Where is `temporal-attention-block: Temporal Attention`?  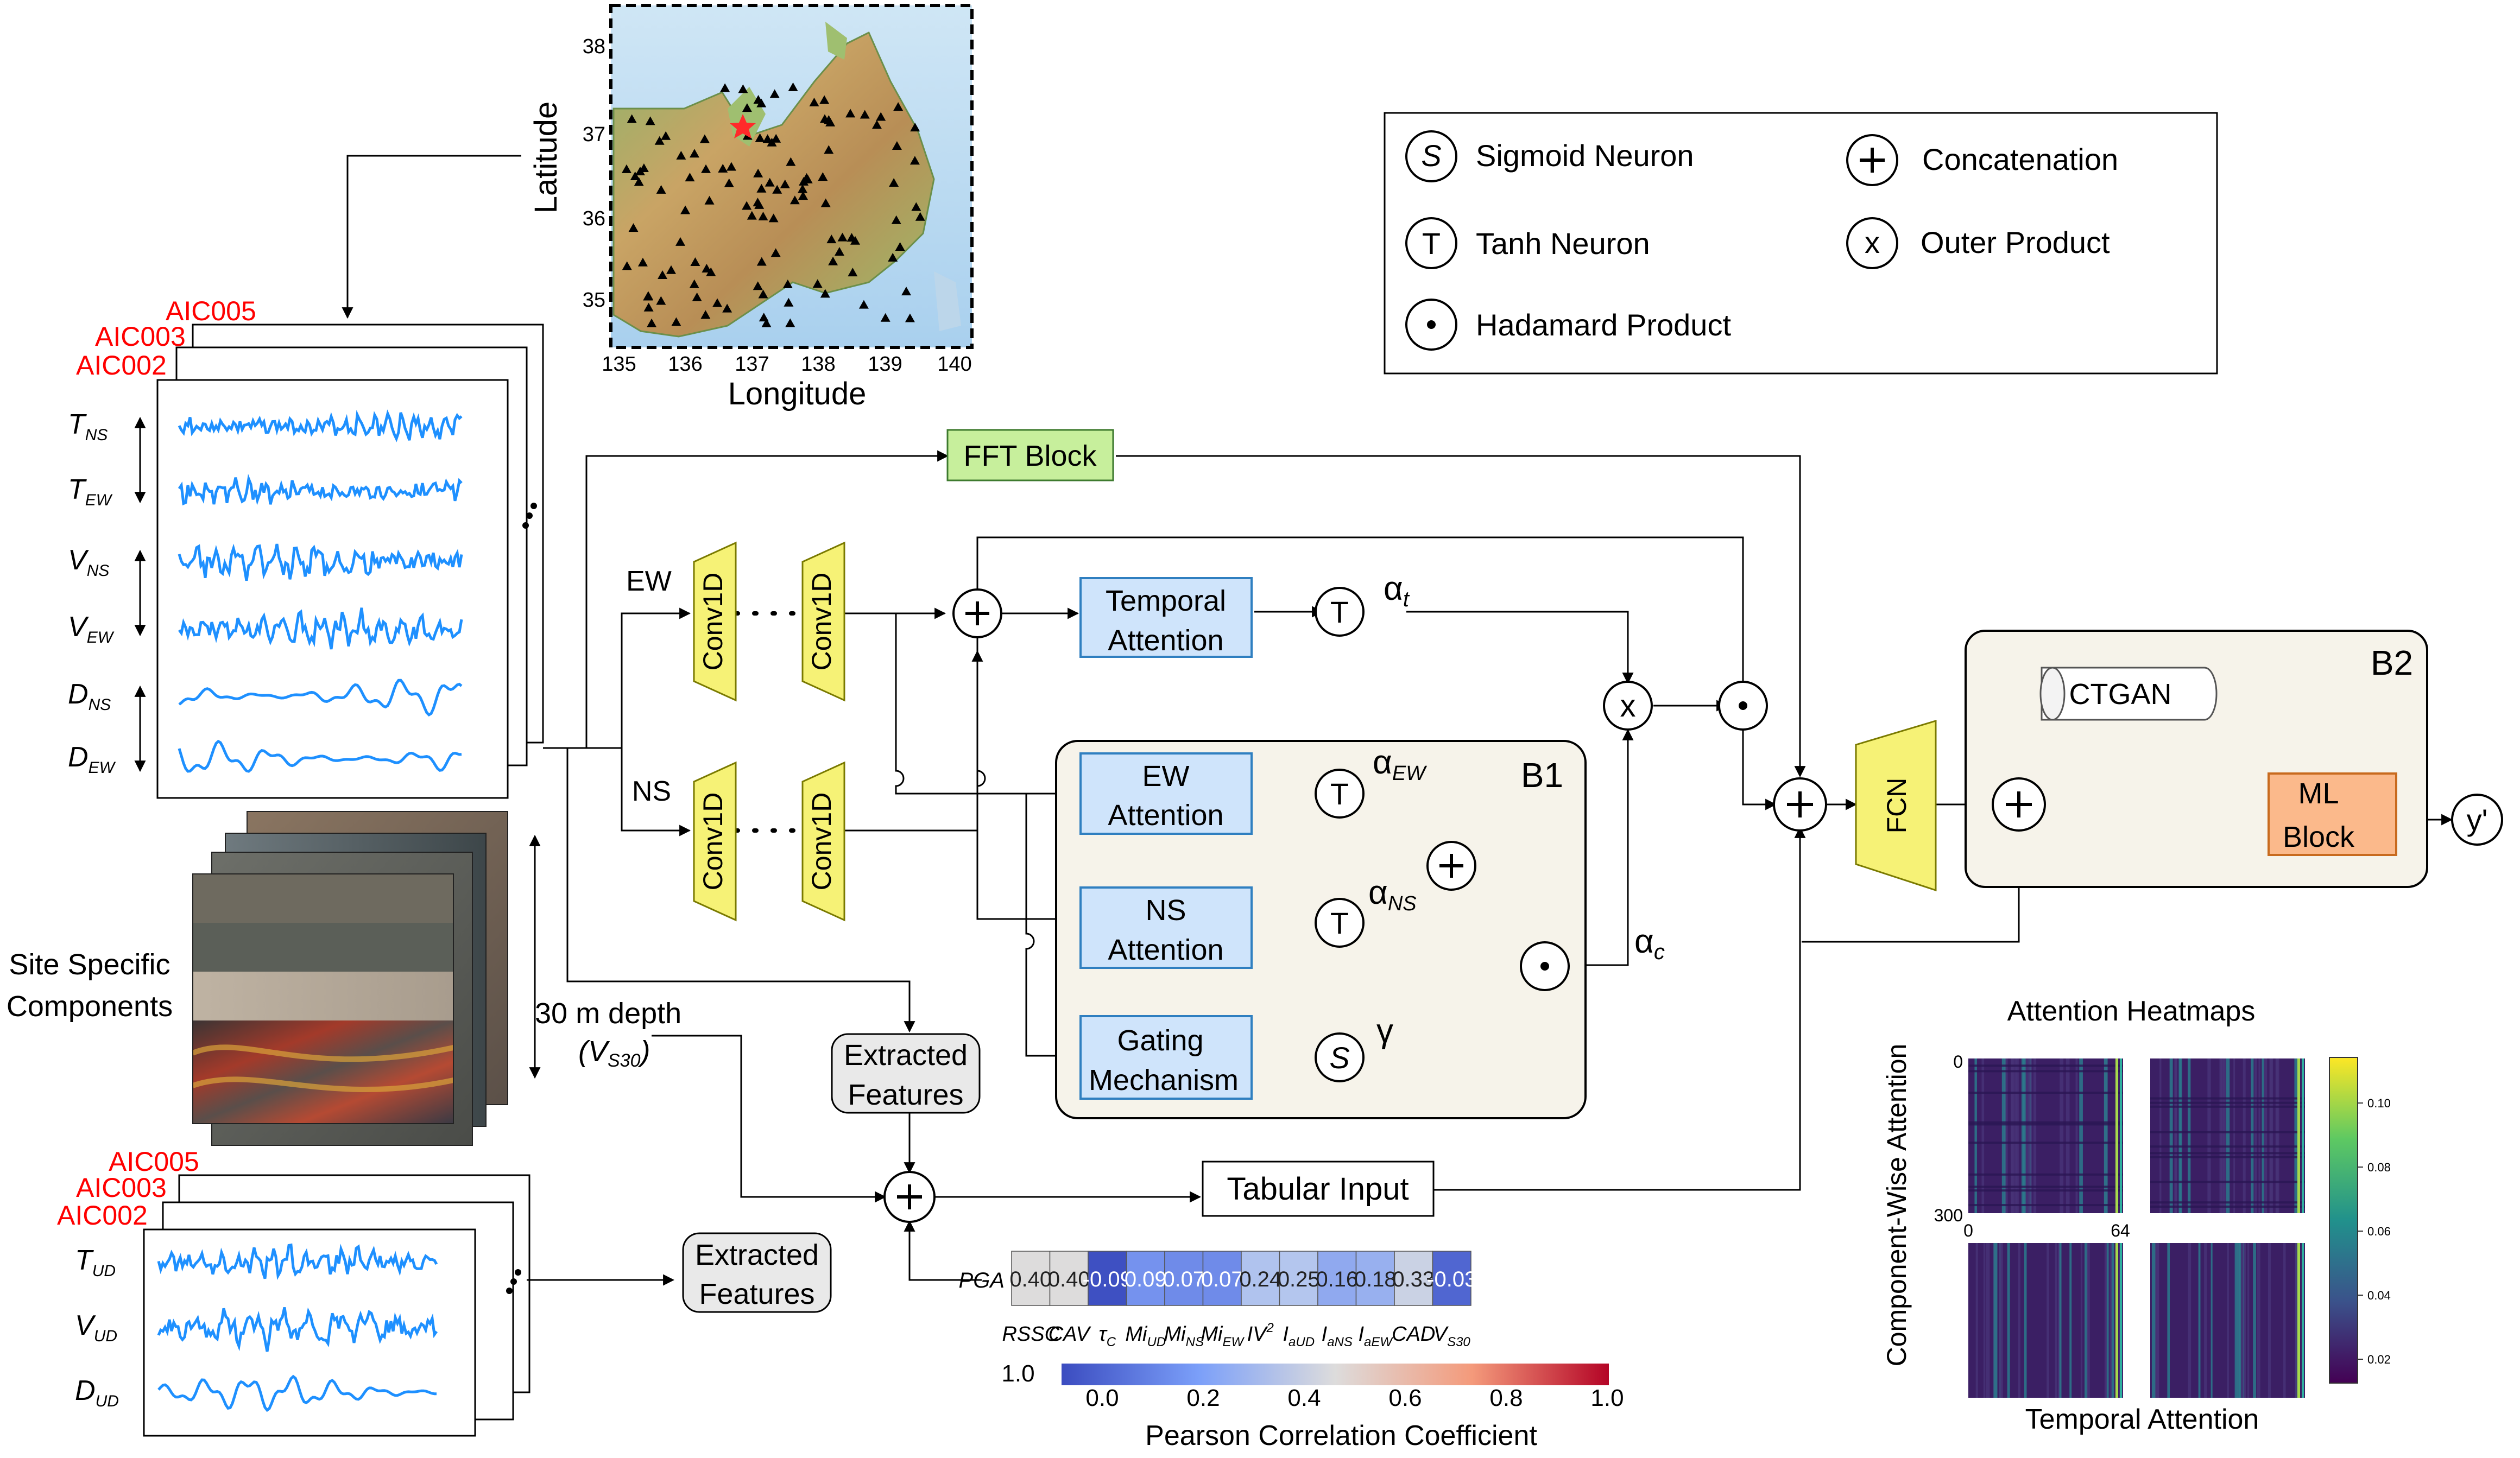
temporal-attention-block: Temporal Attention is located at coordinates (1166, 617).